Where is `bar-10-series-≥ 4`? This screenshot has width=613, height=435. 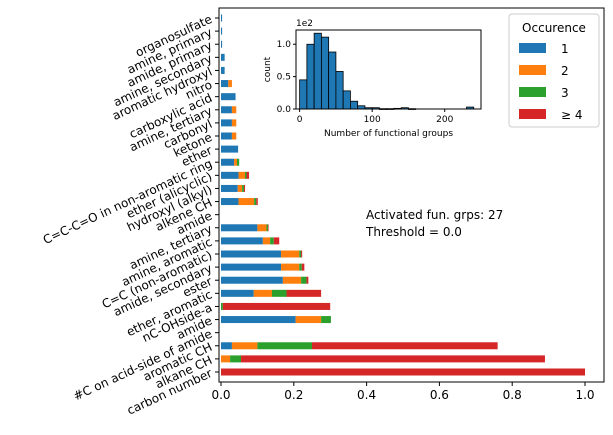 bar-10-series-≥ 4 is located at coordinates (276, 241).